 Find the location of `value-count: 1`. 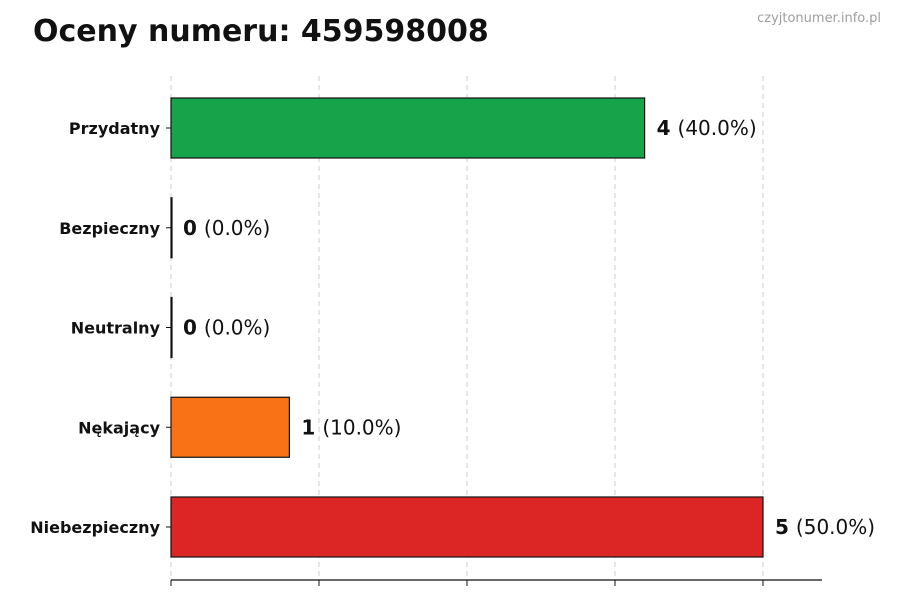

value-count: 1 is located at coordinates (308, 427).